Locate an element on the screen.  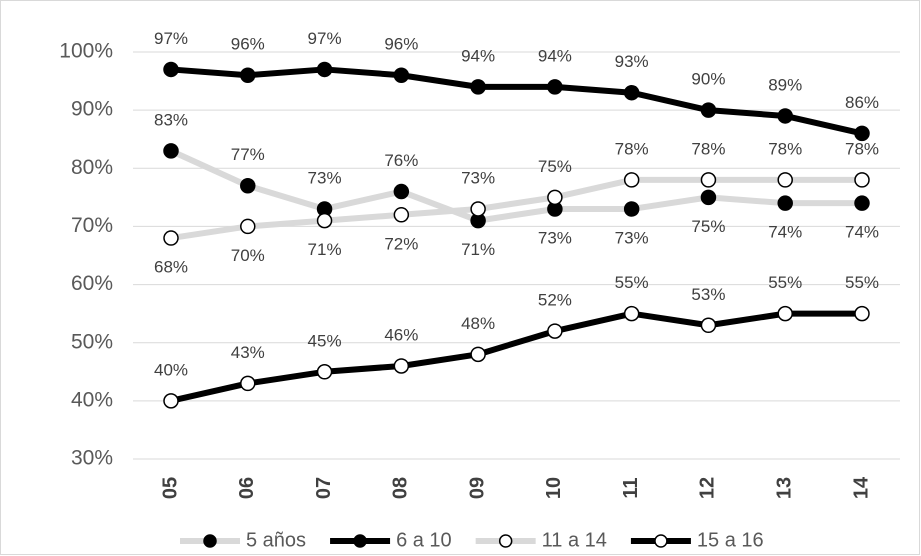
y-tick-label: 100% is located at coordinates (86, 51).